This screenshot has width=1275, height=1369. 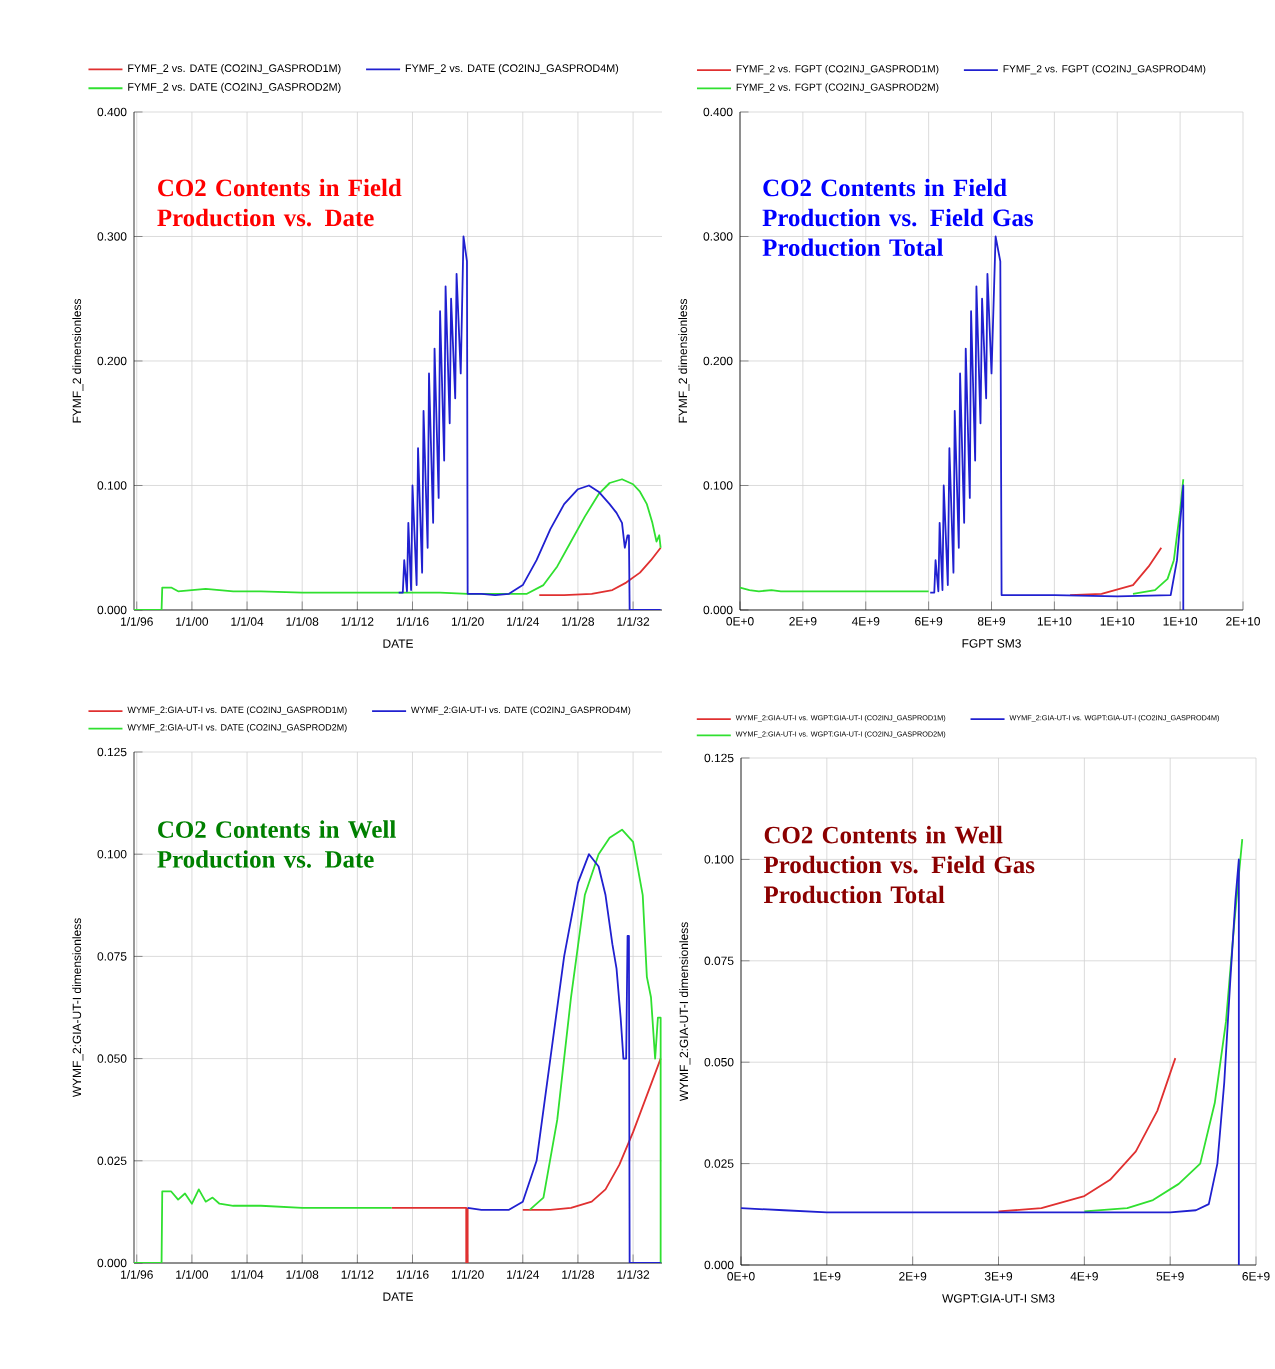 I want to click on legend-label: FYMF_2 vs. DATE (CO2INJ_GASPROD2M), so click(x=234, y=87).